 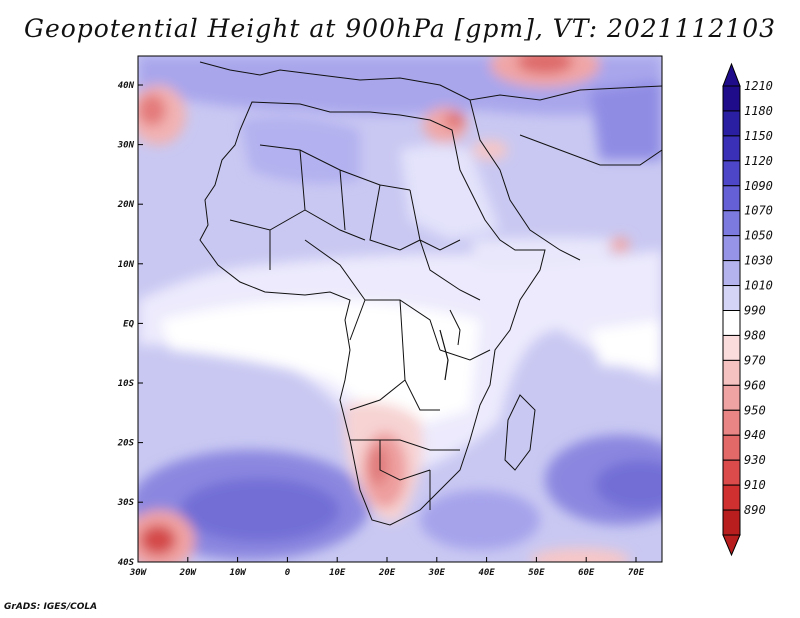 What do you see at coordinates (755, 360) in the screenshot?
I see `colorbar-label: 970` at bounding box center [755, 360].